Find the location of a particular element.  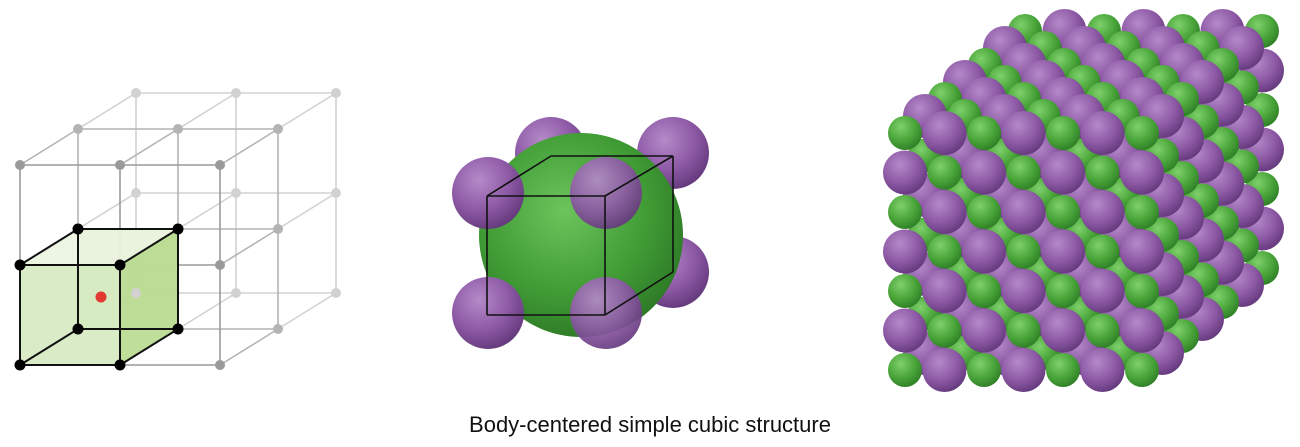

lattice-gray-lines is located at coordinates (178, 229).